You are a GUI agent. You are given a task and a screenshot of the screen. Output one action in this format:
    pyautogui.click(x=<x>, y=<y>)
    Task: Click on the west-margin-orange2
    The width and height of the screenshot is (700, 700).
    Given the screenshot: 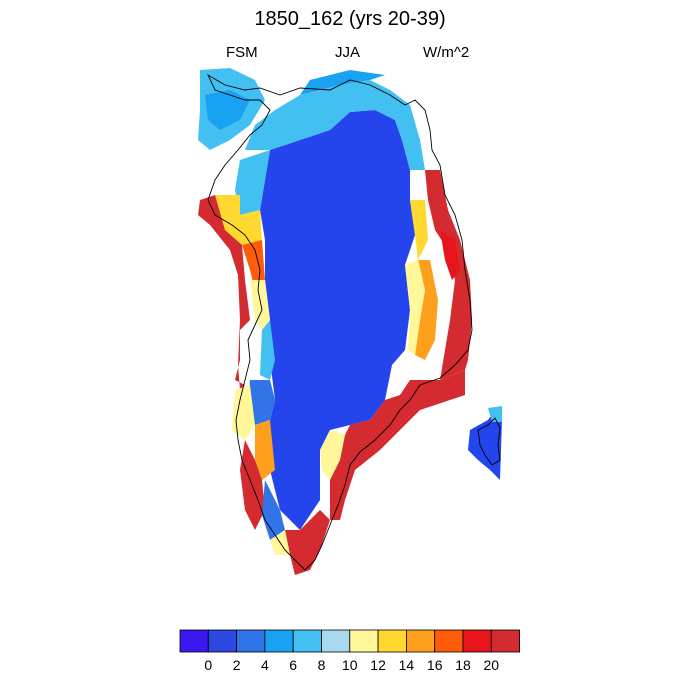 What is the action you would take?
    pyautogui.click(x=265, y=450)
    